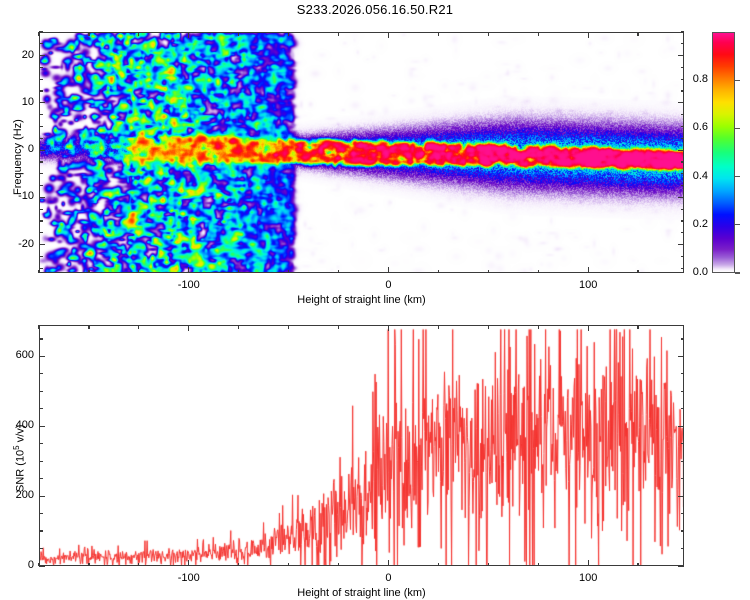 Image resolution: width=750 pixels, height=600 pixels. I want to click on ytick-spec-17.5, so click(41, 67).